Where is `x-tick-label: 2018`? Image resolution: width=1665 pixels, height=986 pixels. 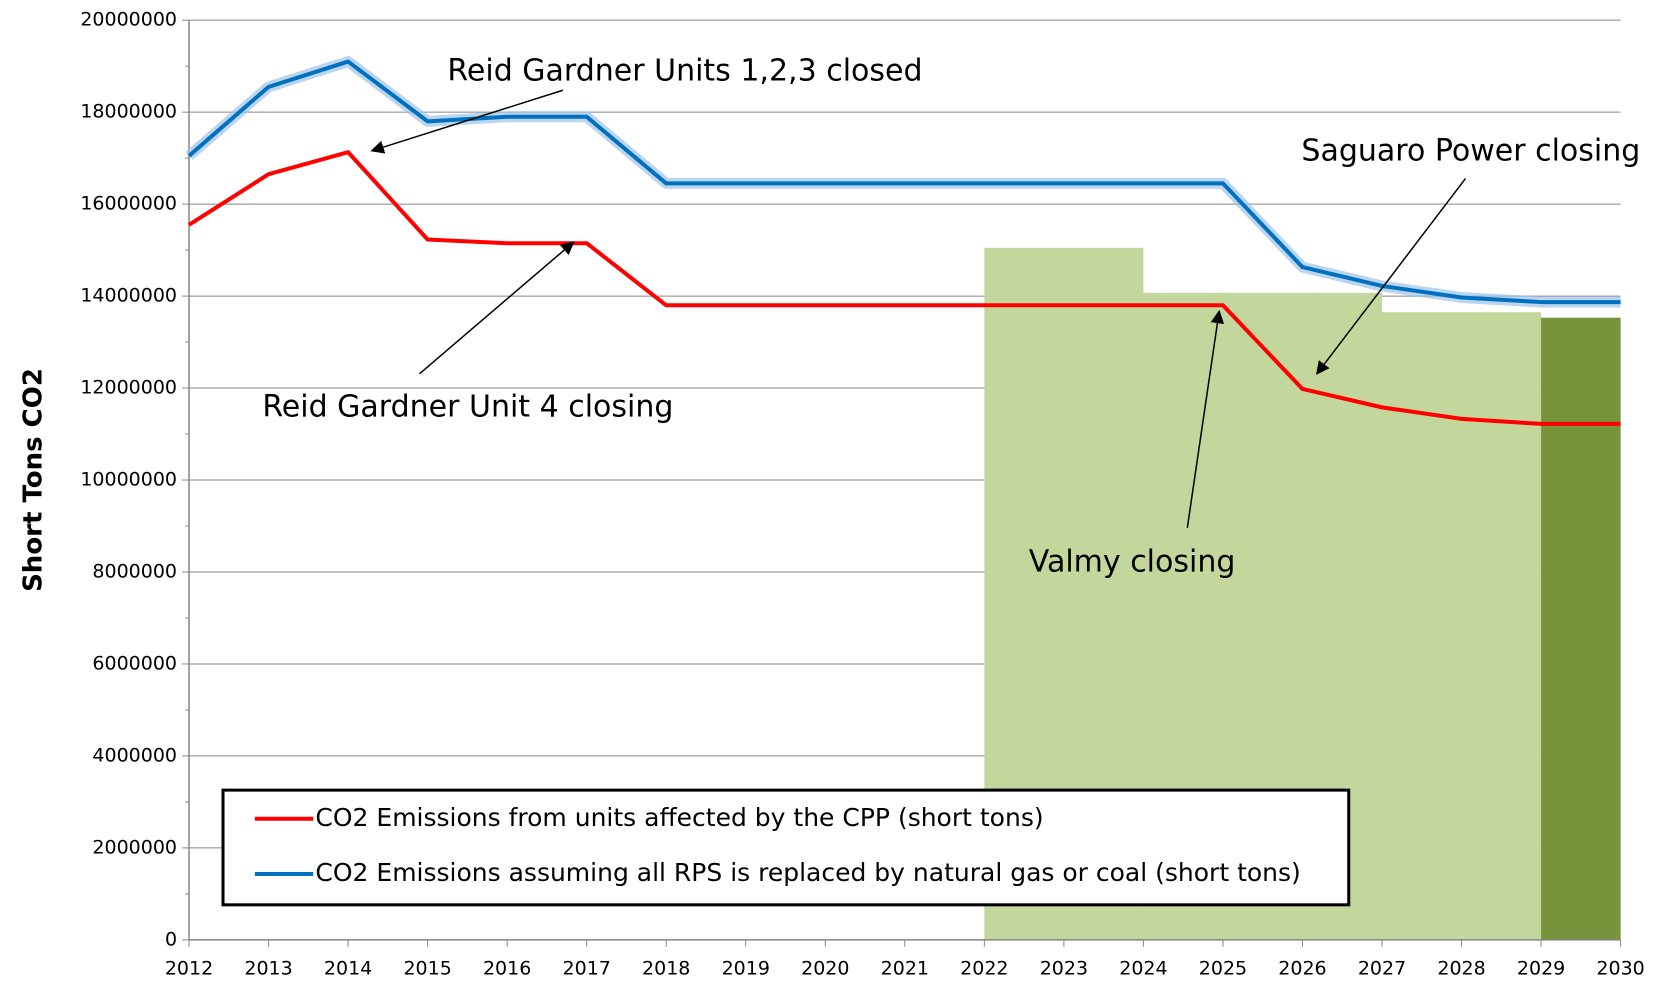 x-tick-label: 2018 is located at coordinates (666, 968).